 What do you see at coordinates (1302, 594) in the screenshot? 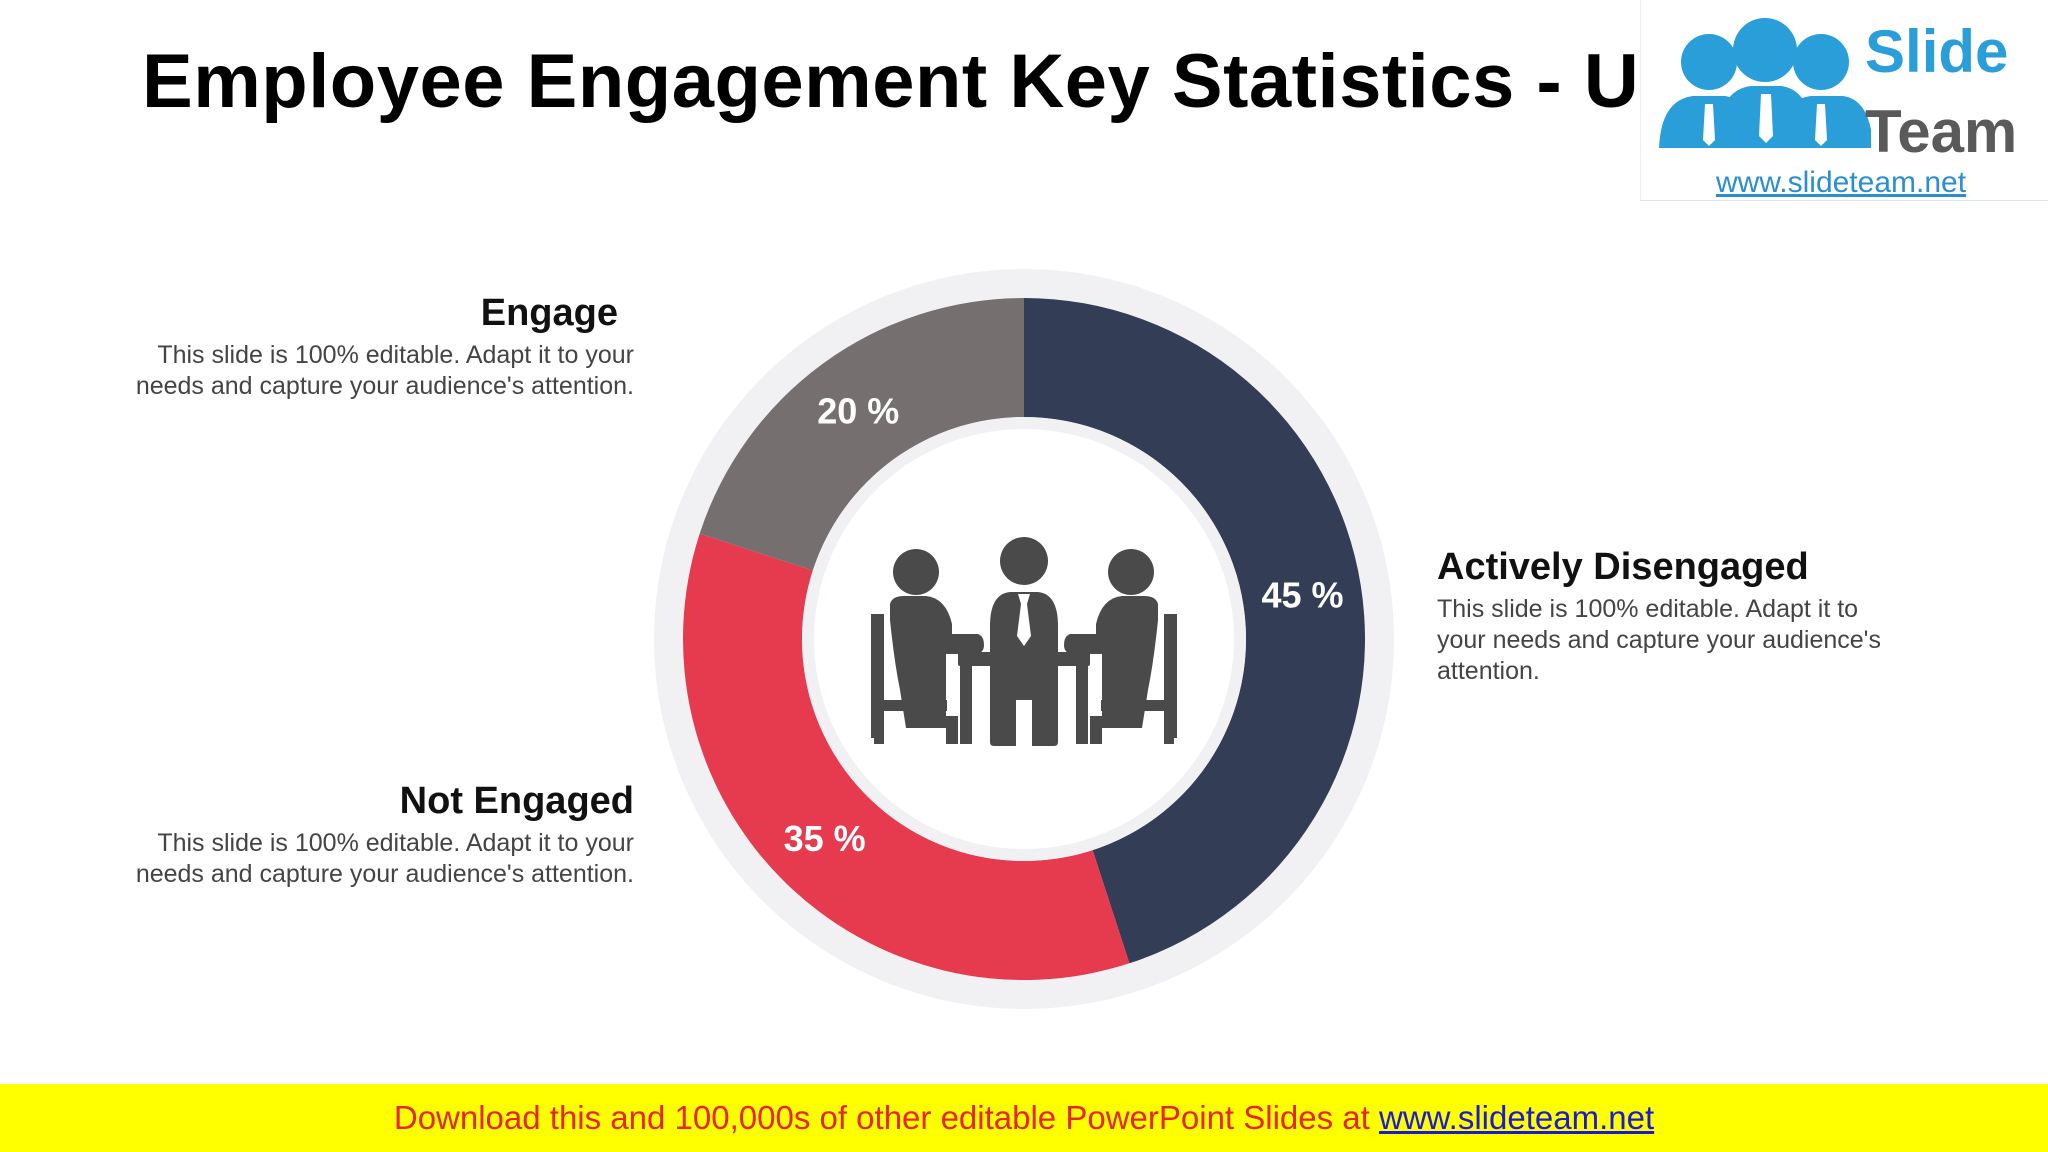
I see `segment-value-label: 45 %` at bounding box center [1302, 594].